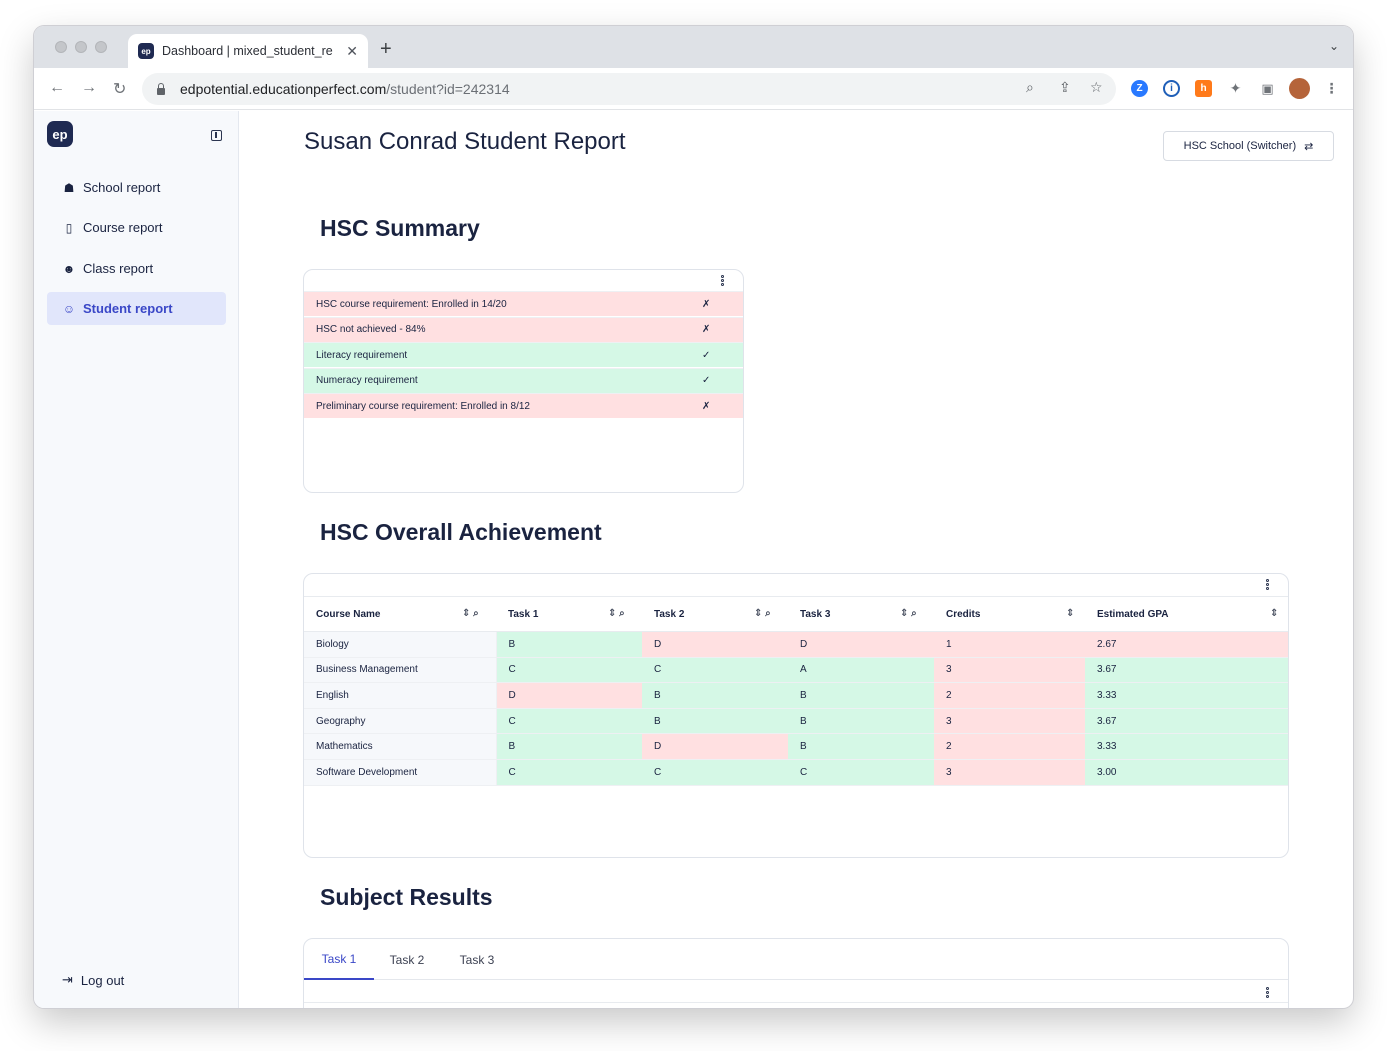 The width and height of the screenshot is (1387, 1051). Describe the element at coordinates (1065, 87) in the screenshot. I see `share-icon: ⇪` at that location.